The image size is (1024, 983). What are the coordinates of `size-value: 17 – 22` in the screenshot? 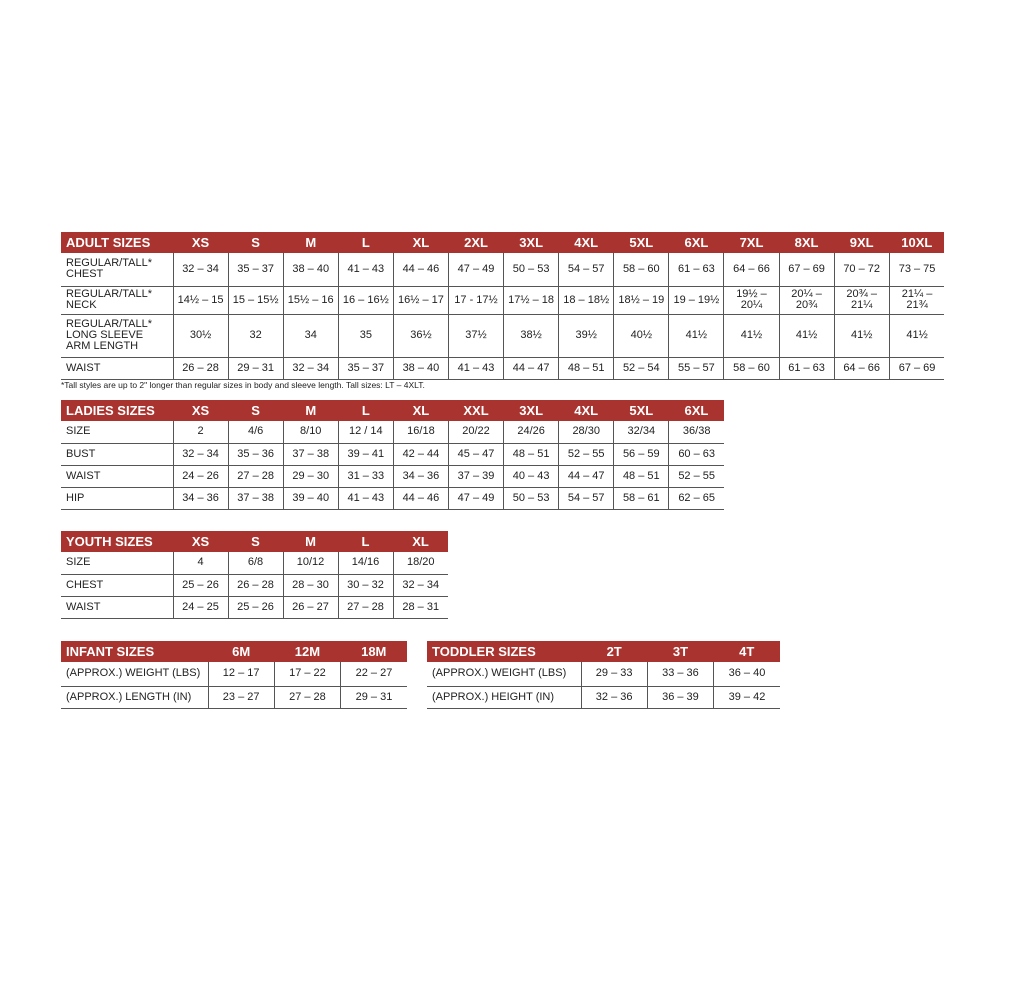 It's located at (307, 674).